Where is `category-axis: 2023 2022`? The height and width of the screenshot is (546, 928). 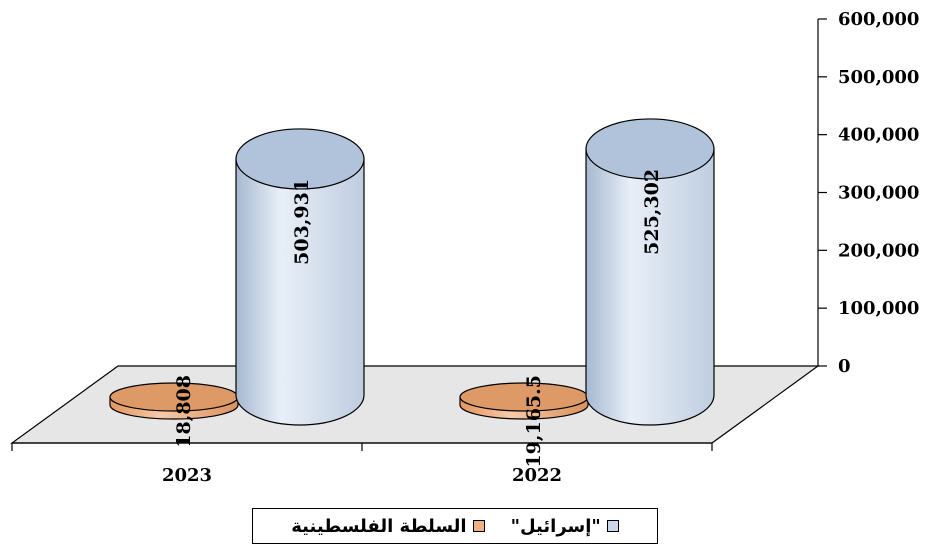 category-axis: 2023 2022 is located at coordinates (362, 464).